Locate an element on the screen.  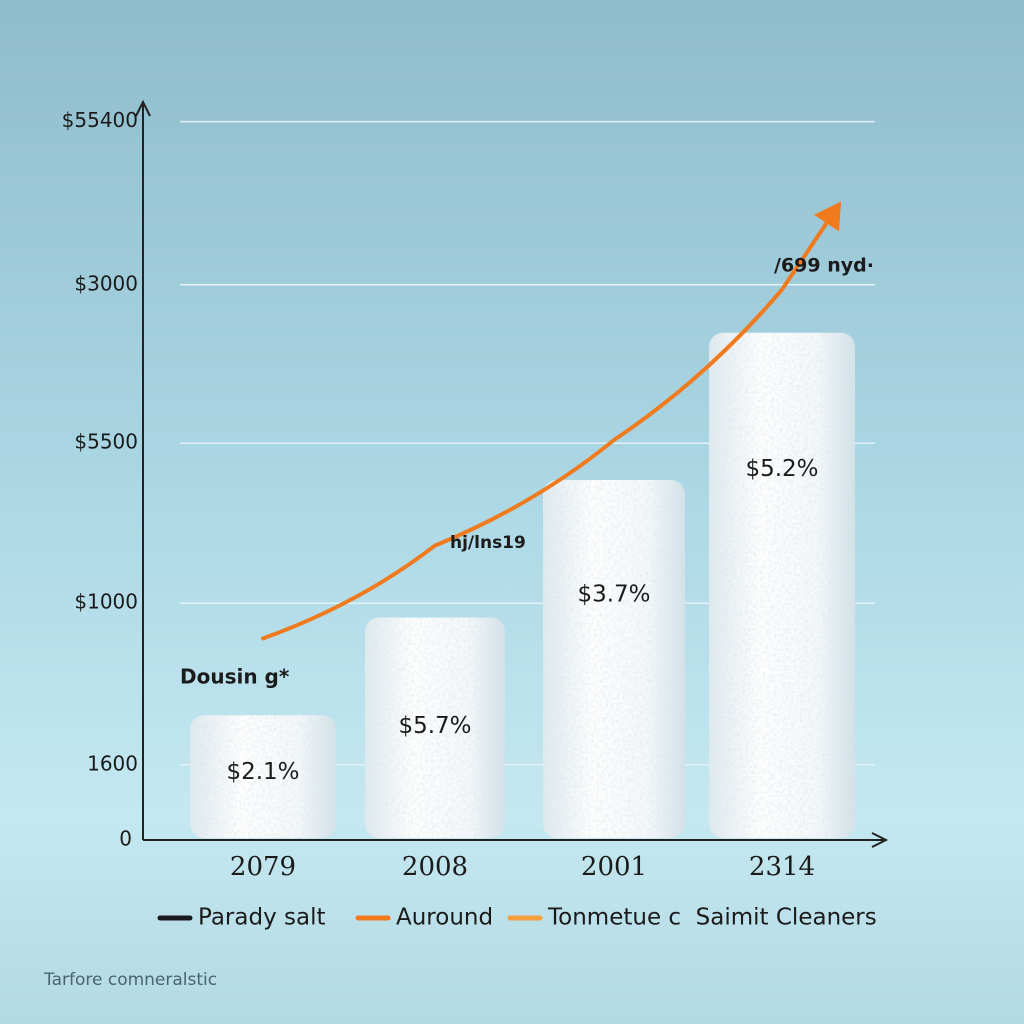
y-tick-label: $55400 is located at coordinates (100, 120).